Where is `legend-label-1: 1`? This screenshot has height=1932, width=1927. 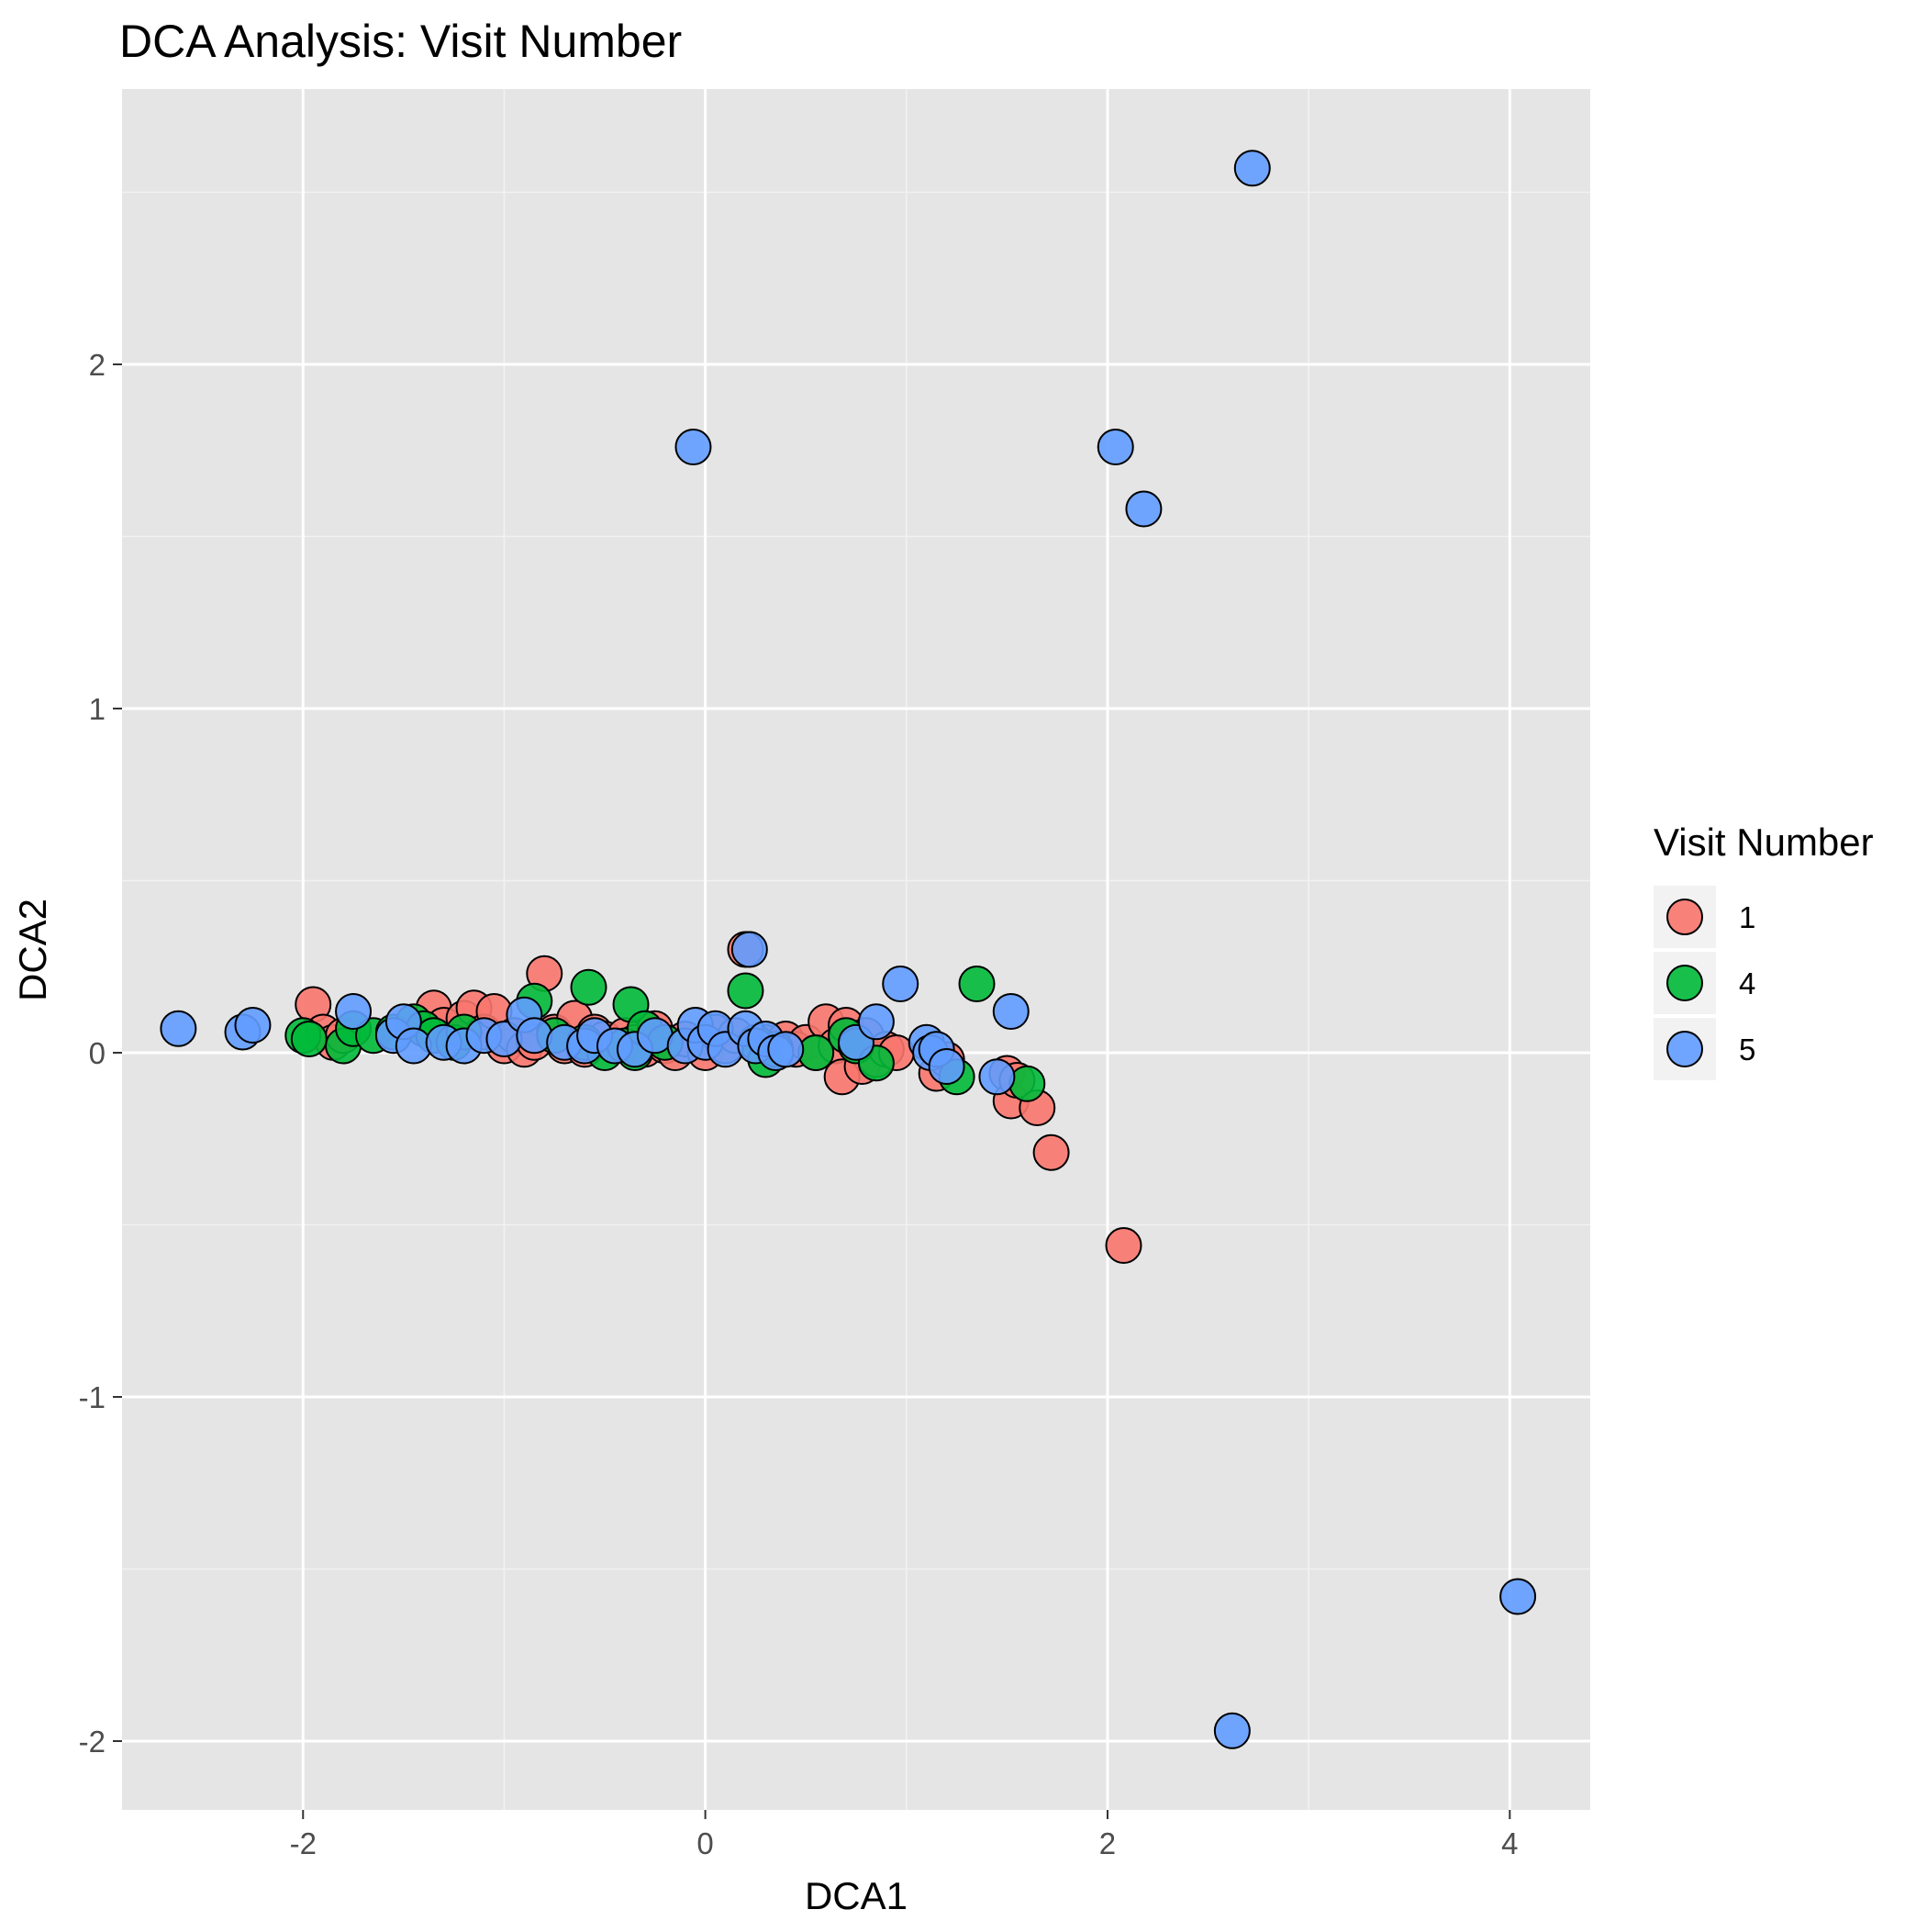
legend-label-1: 1 is located at coordinates (1747, 917).